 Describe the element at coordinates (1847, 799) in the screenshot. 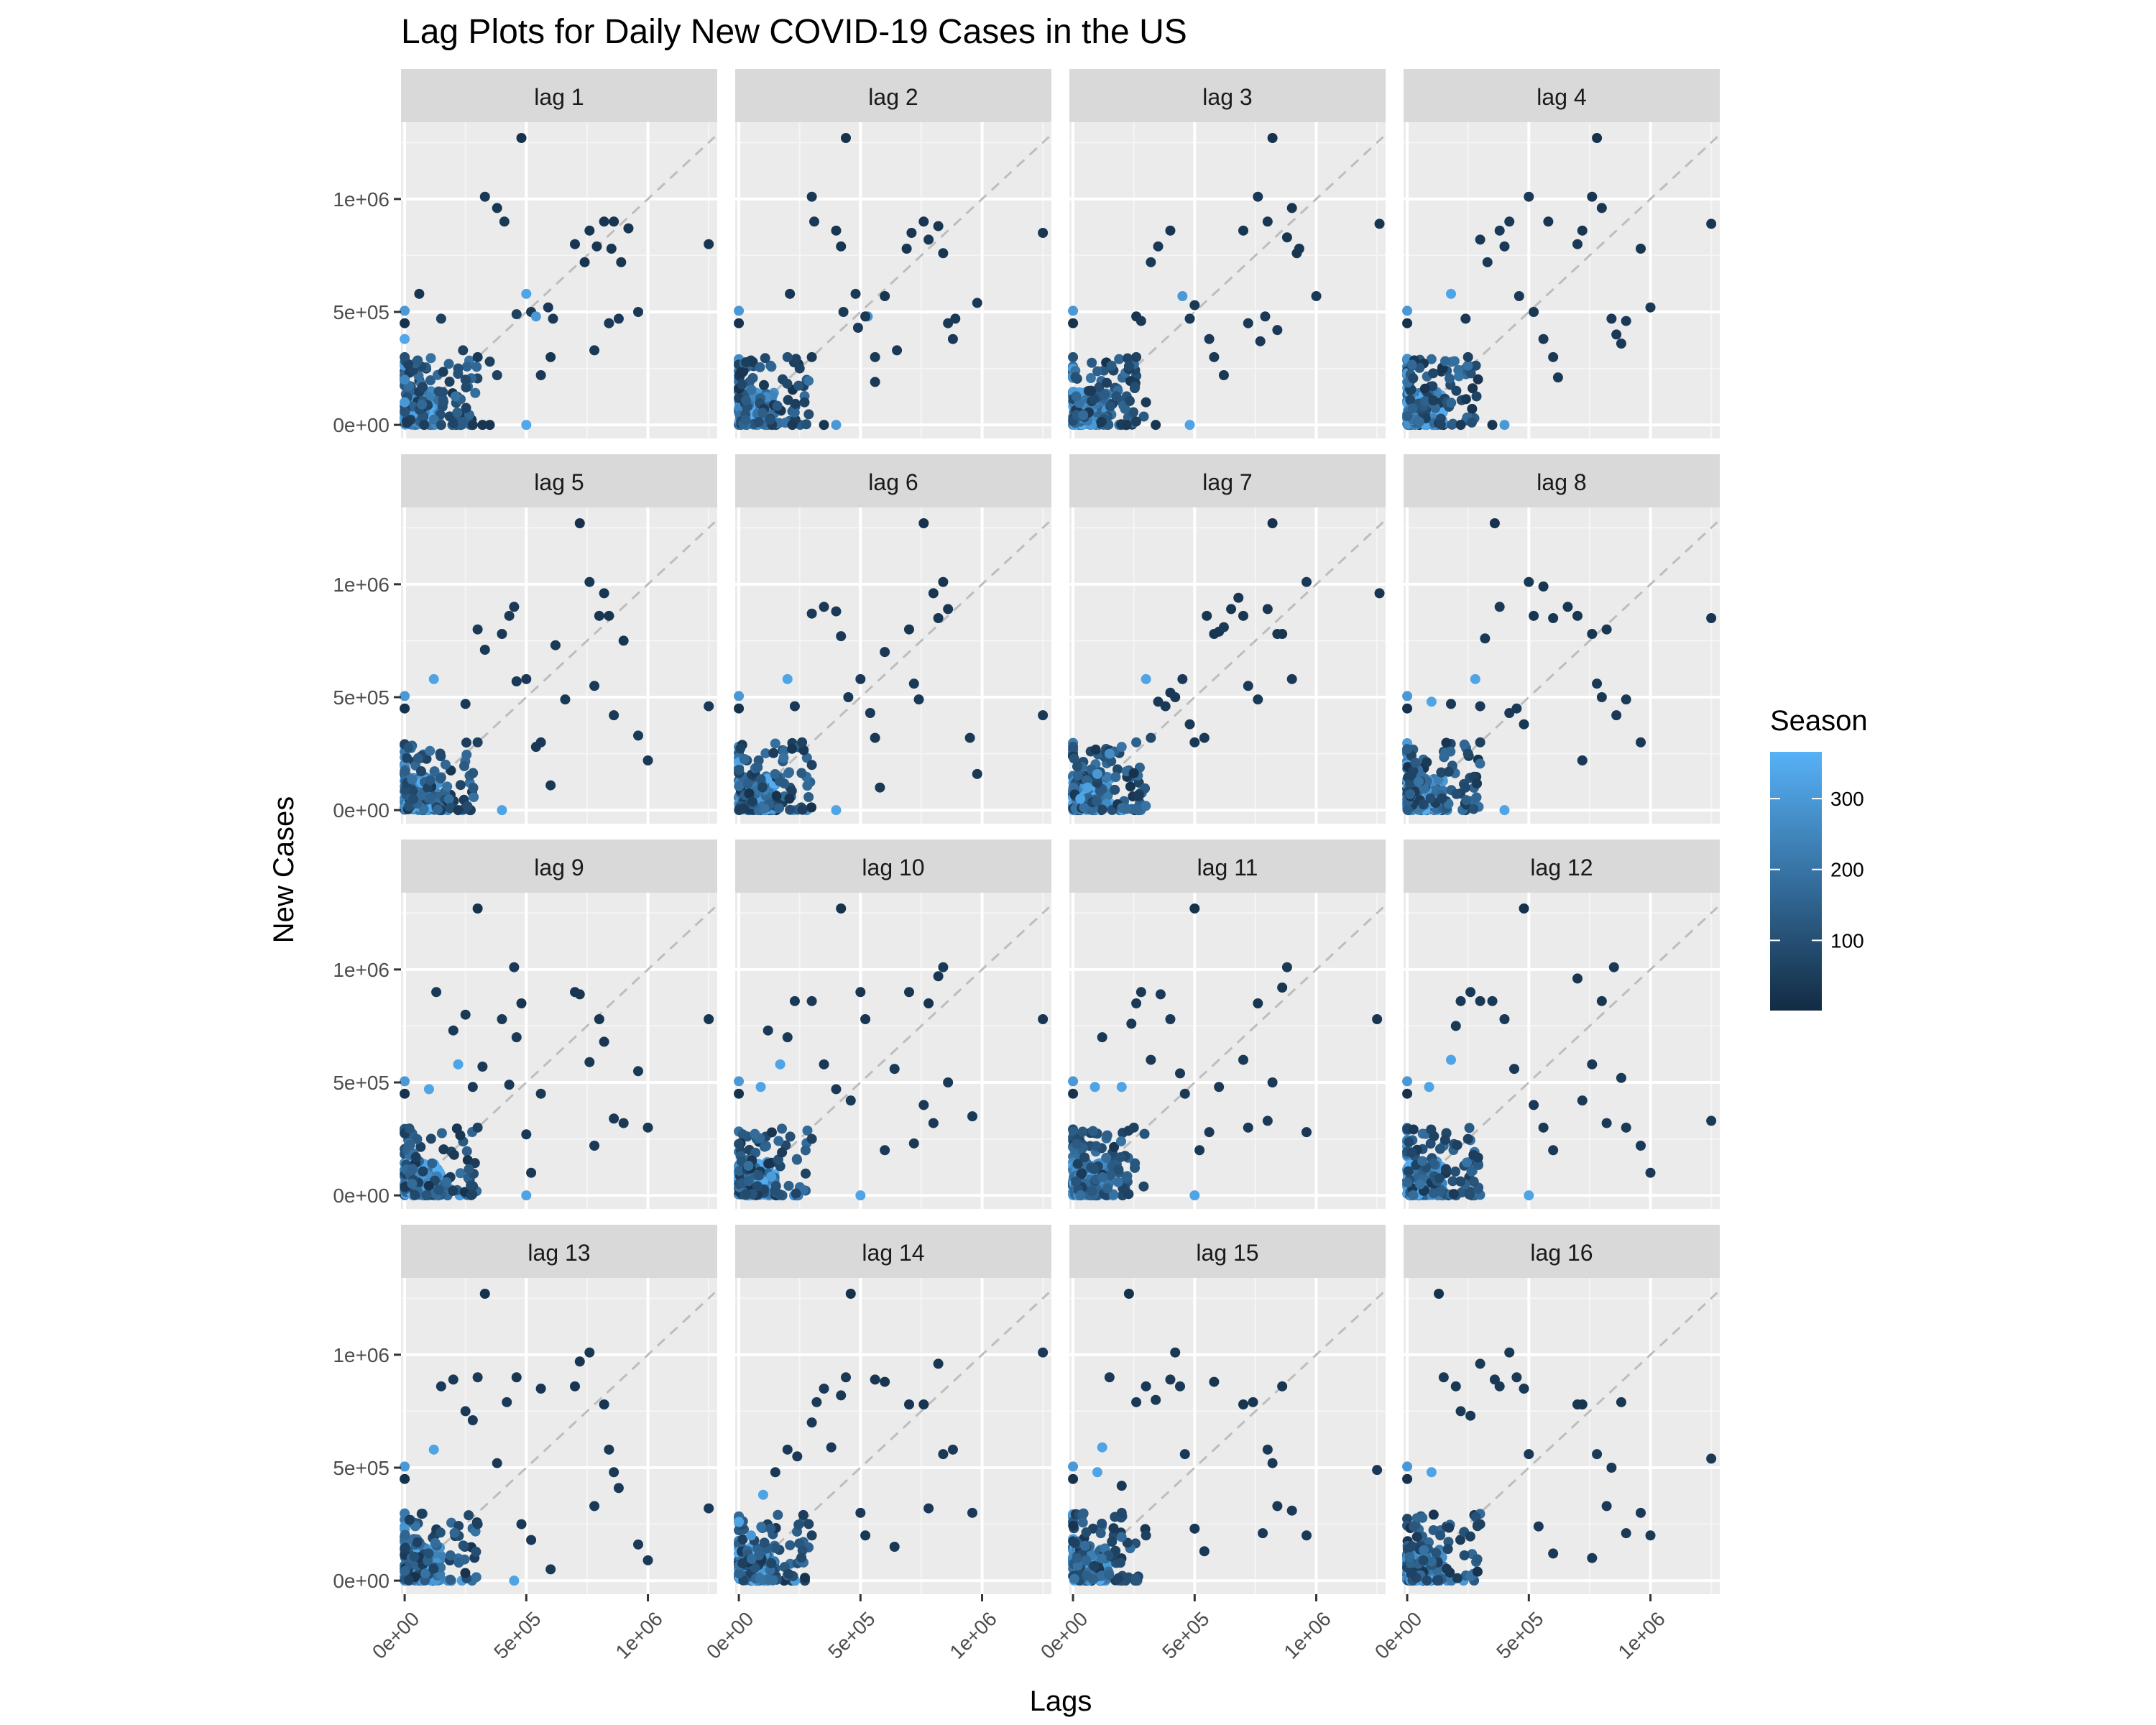

I see `legend-tick-label: 300` at that location.